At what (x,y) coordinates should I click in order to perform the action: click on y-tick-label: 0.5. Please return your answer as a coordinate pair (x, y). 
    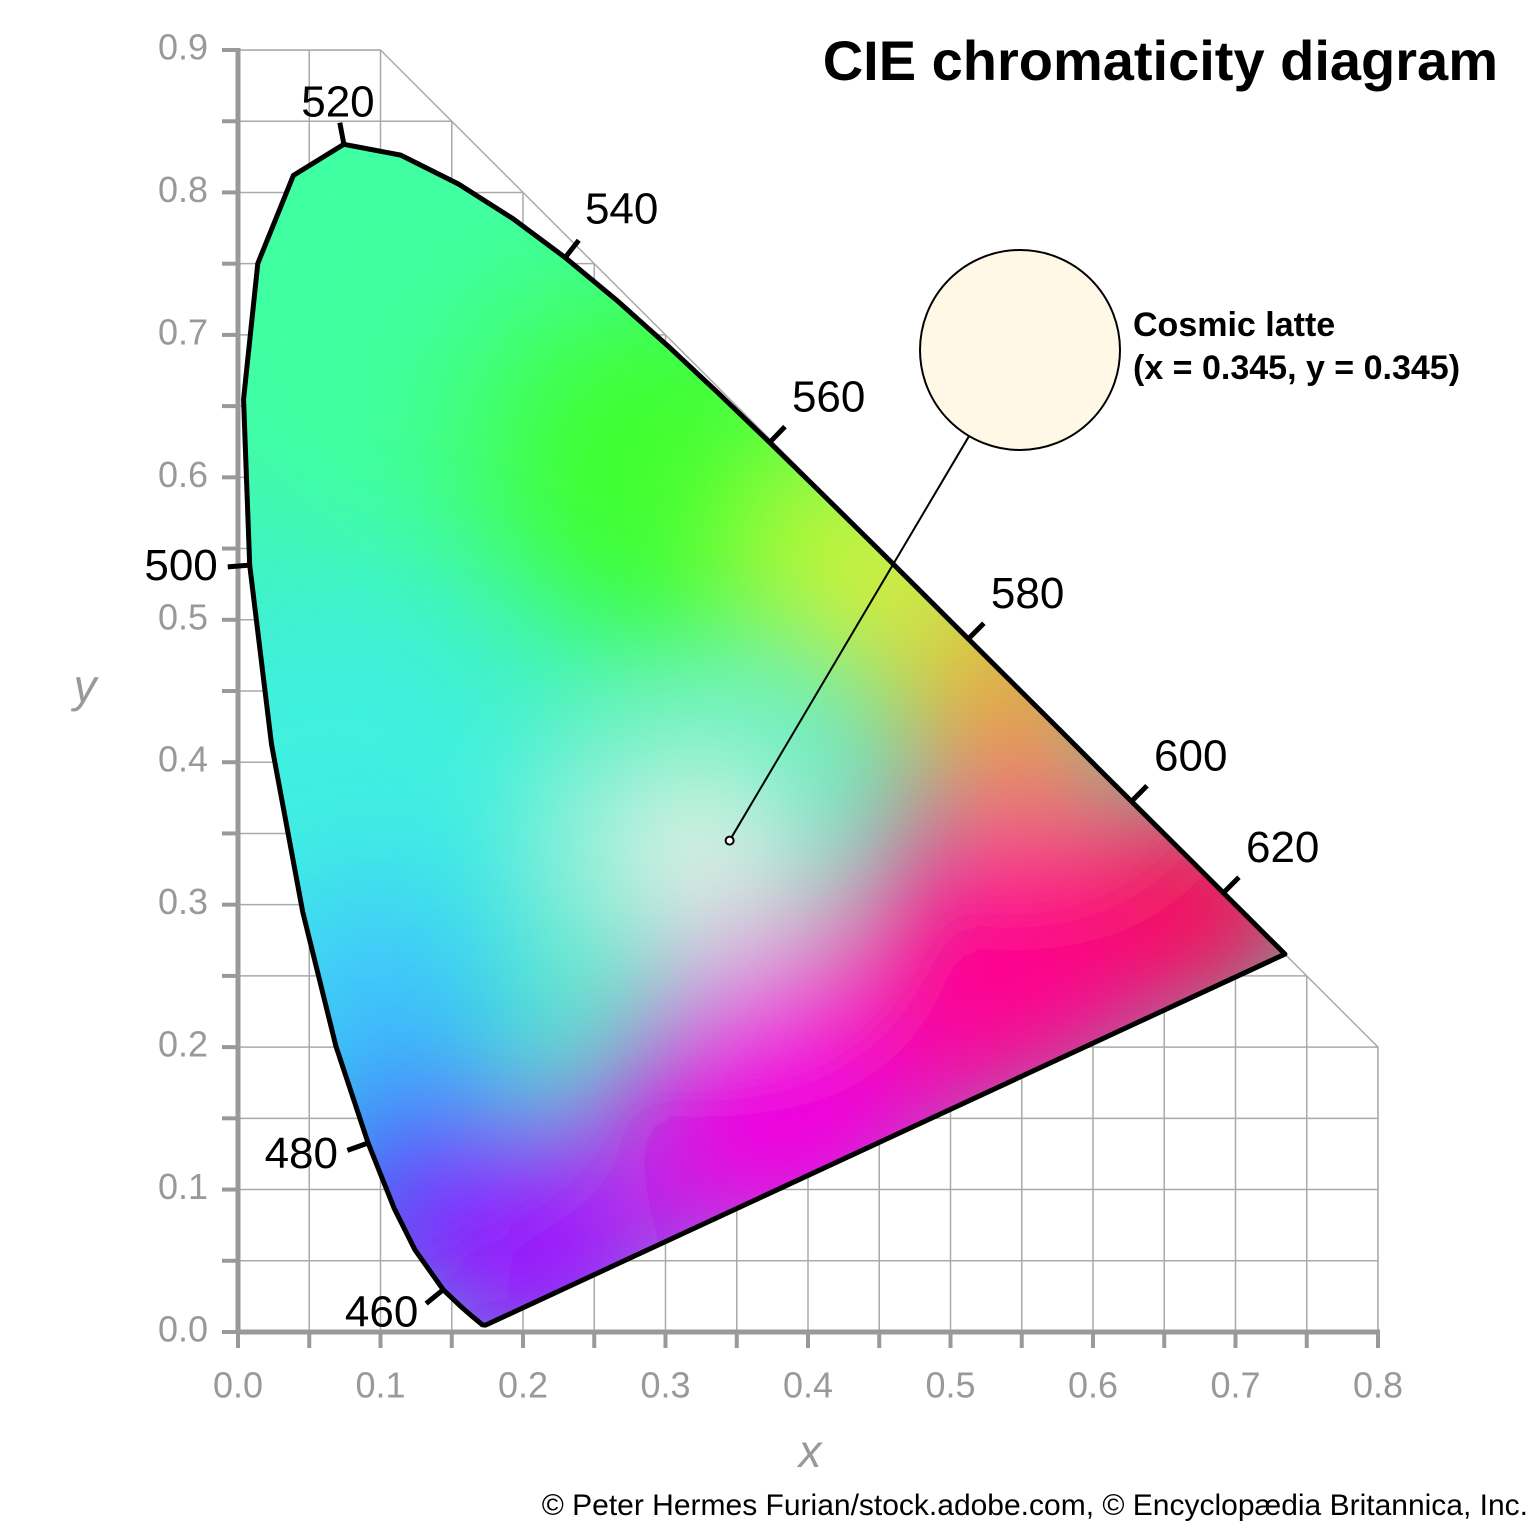
    Looking at the image, I should click on (183, 616).